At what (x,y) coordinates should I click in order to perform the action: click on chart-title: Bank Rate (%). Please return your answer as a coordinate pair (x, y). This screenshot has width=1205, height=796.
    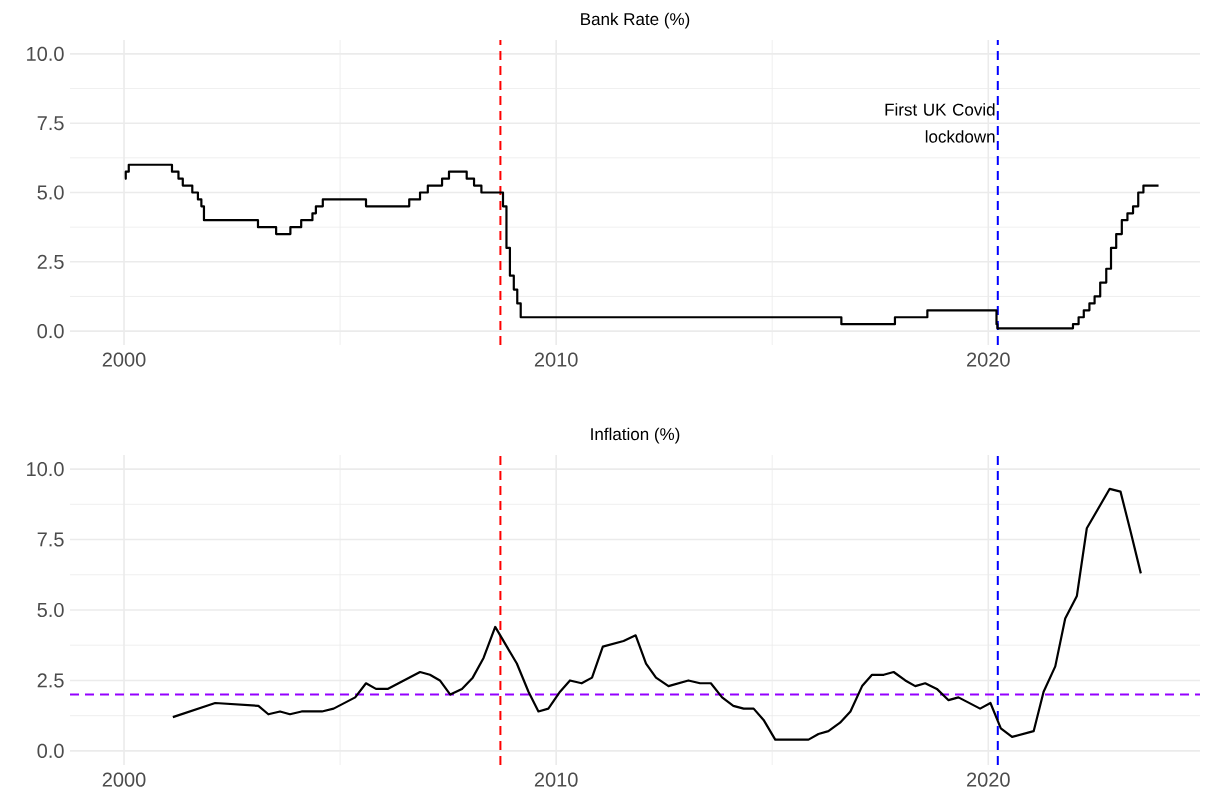
    Looking at the image, I should click on (635, 20).